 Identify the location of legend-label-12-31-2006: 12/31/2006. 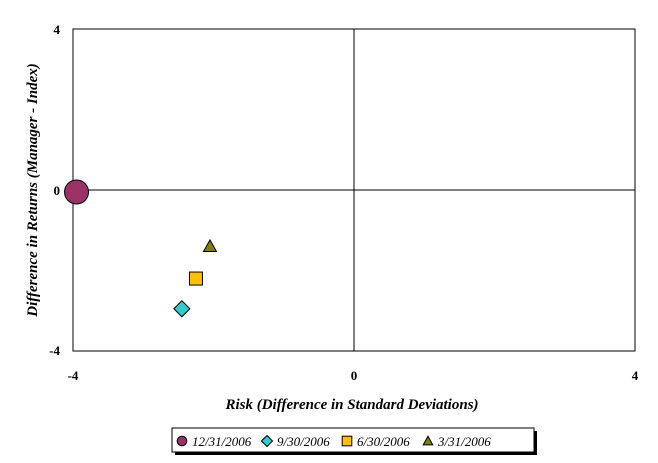
(222, 441).